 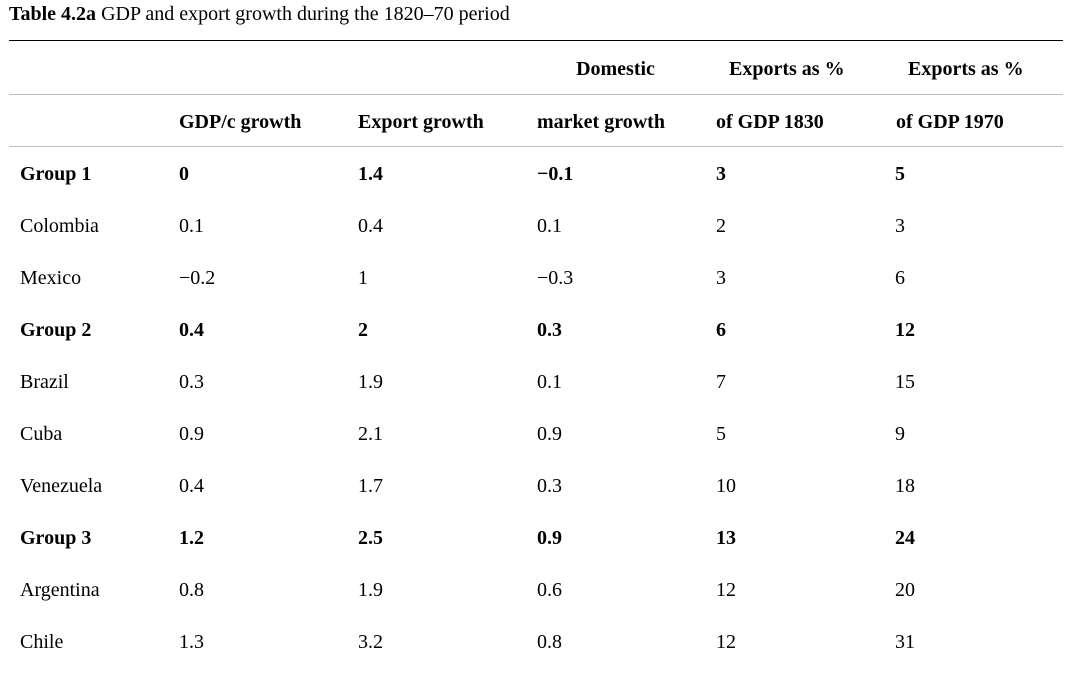 What do you see at coordinates (42, 642) in the screenshot?
I see `row-name: Chile` at bounding box center [42, 642].